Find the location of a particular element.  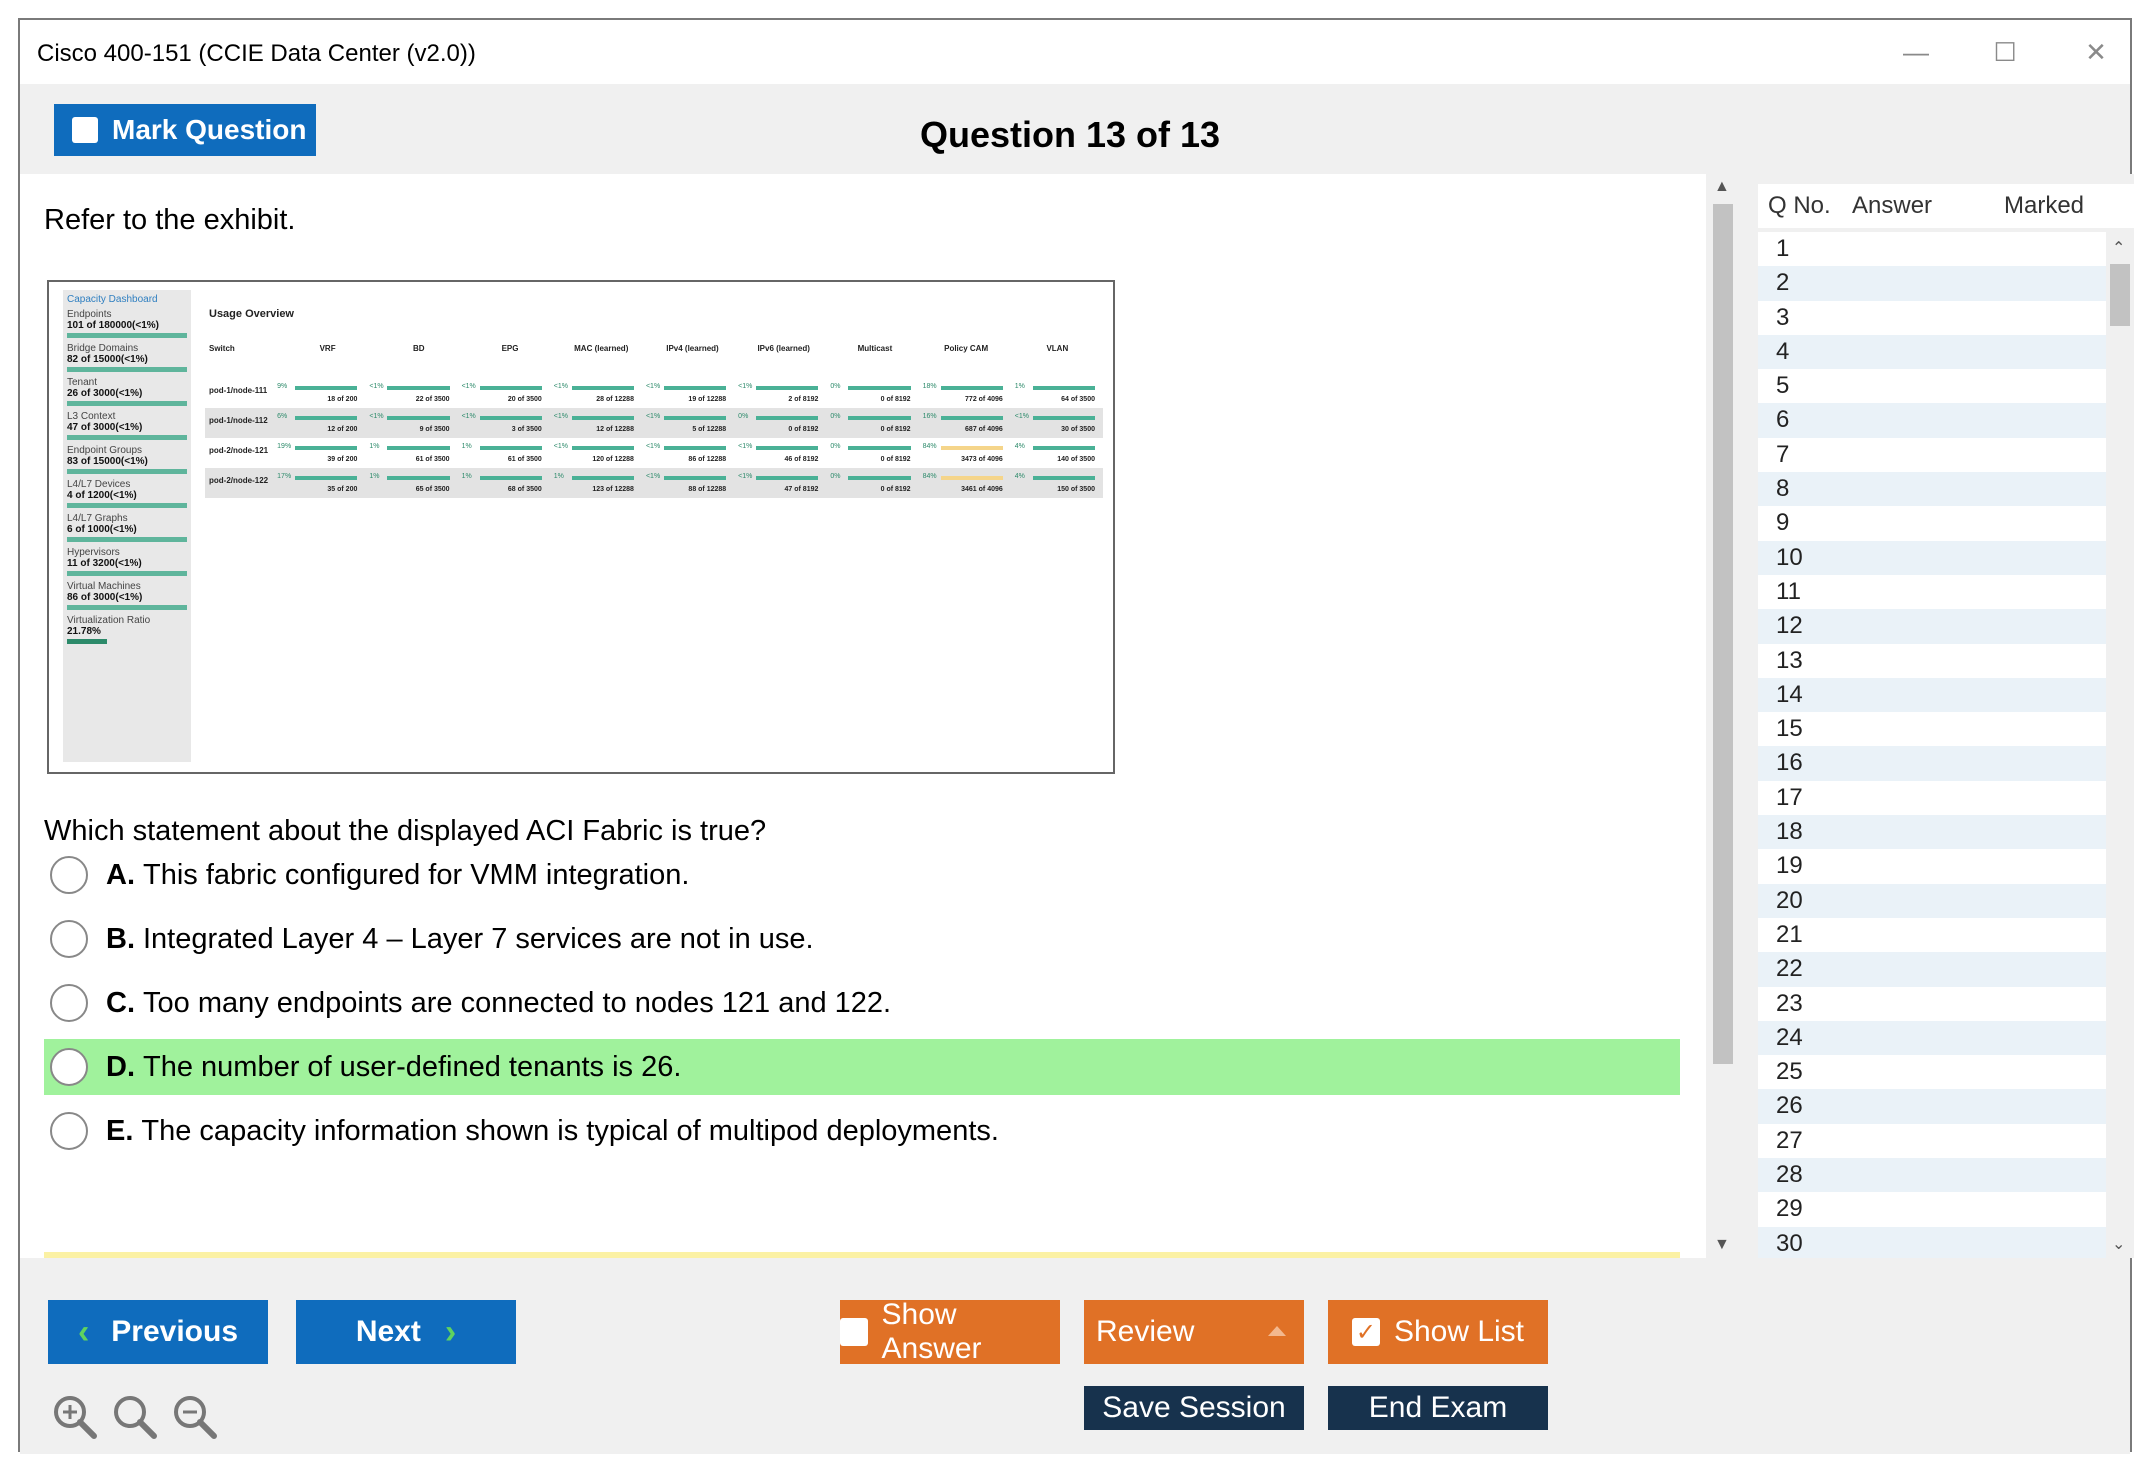

question-list-item: 14 is located at coordinates (1932, 695).